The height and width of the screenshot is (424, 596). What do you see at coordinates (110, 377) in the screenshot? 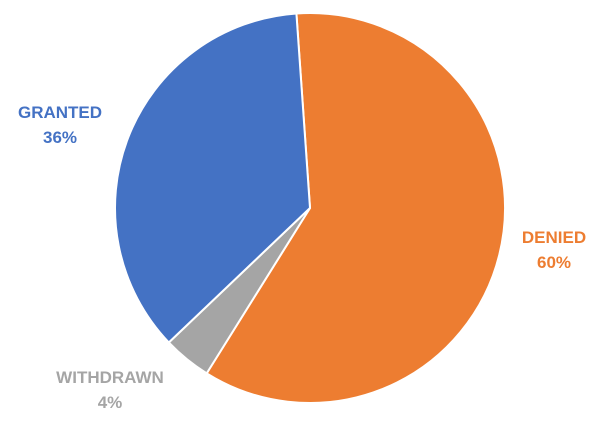
I see `slice-category-label: WITHDRAWN` at bounding box center [110, 377].